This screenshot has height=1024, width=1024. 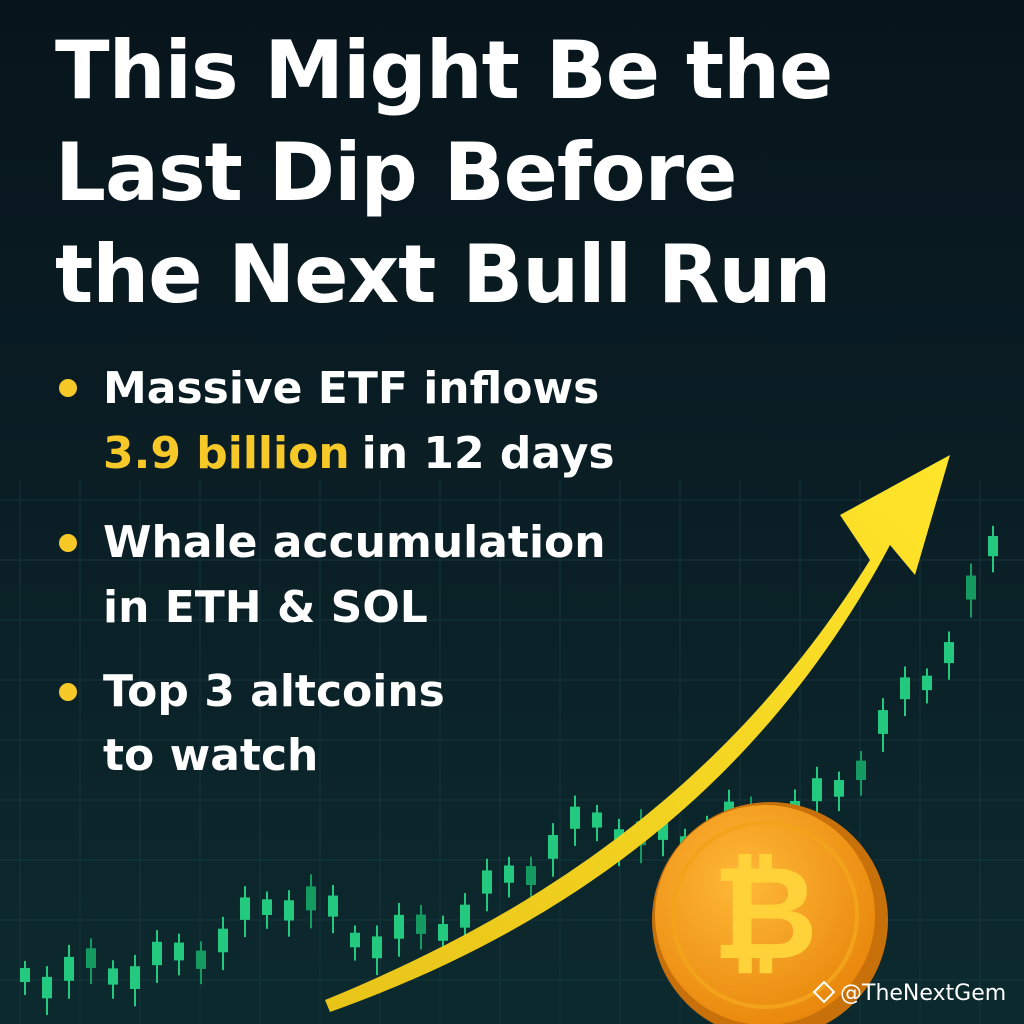 I want to click on coin-rim, so click(x=765, y=915).